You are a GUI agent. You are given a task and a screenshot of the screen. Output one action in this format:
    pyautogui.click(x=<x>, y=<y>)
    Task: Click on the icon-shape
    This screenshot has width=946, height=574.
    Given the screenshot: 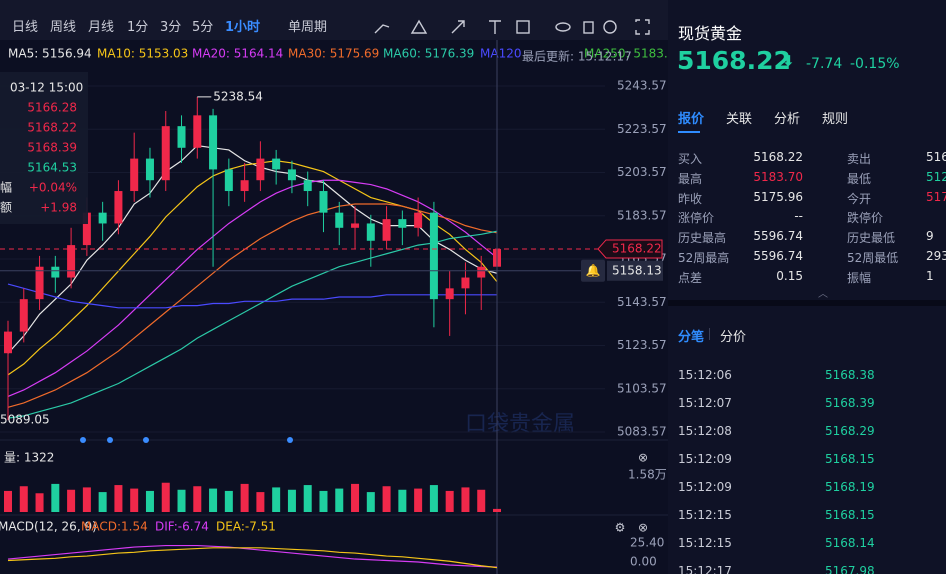 What is the action you would take?
    pyautogui.click(x=419, y=26)
    